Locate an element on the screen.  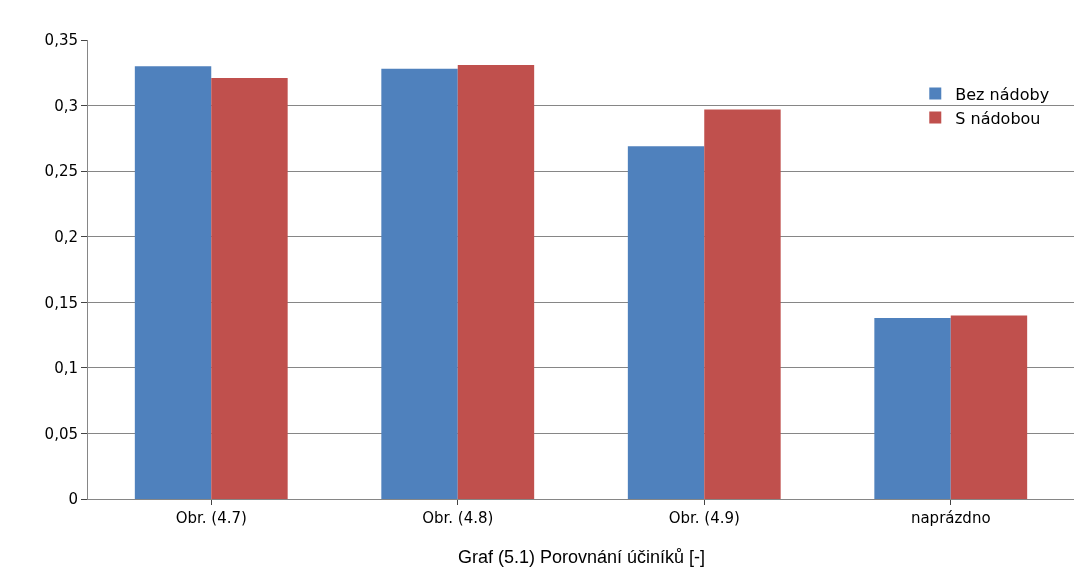
y-tick-label: 0 is located at coordinates (73, 499).